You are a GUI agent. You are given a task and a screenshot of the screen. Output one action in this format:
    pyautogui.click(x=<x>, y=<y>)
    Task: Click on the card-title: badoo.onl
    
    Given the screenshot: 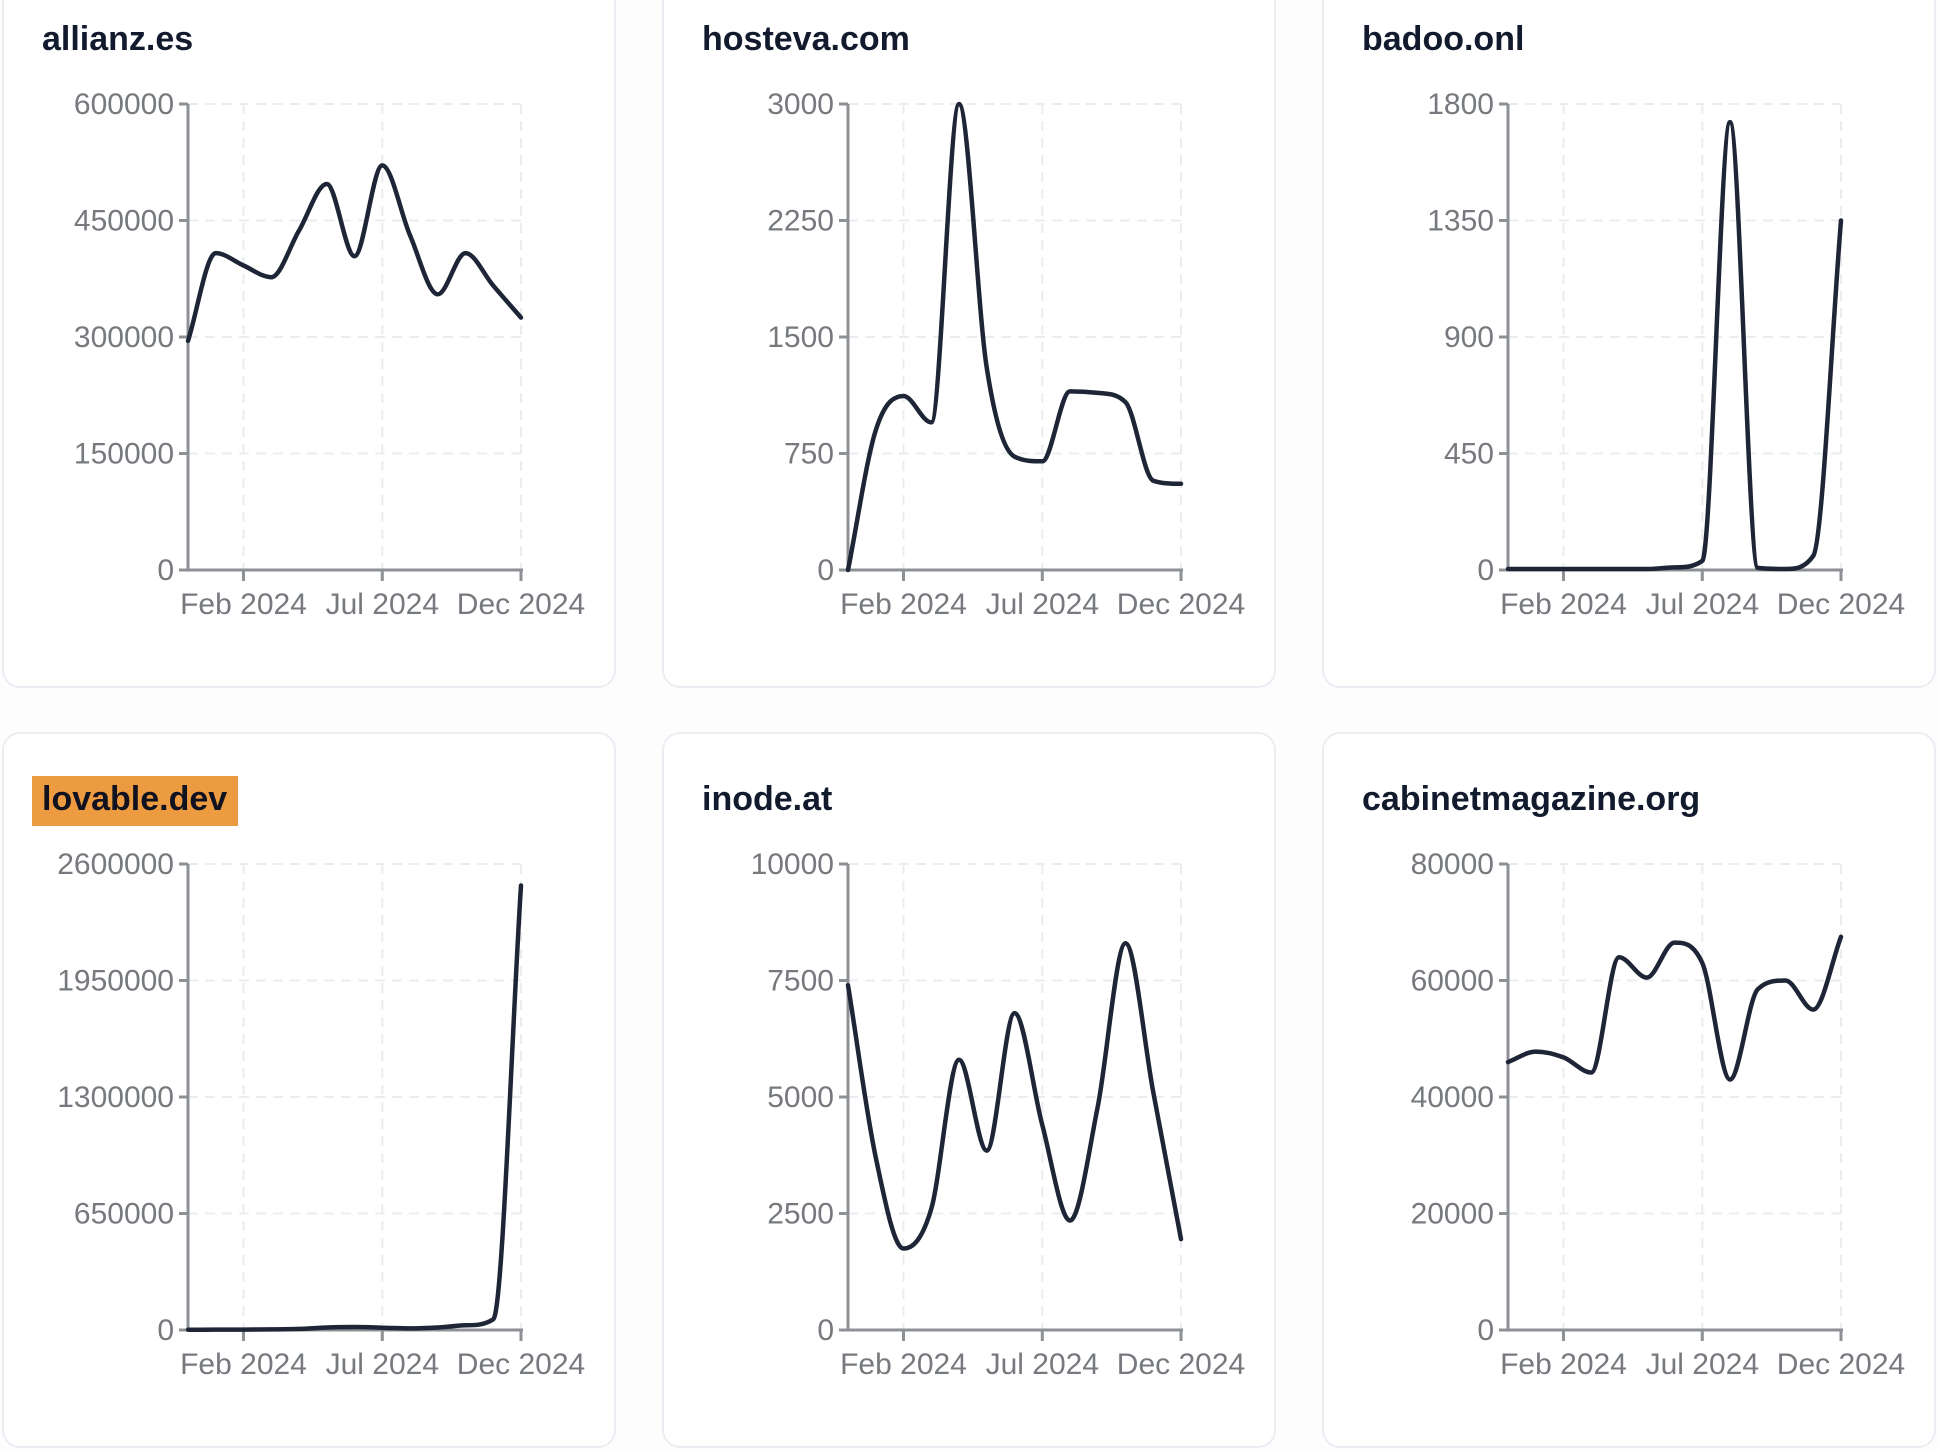 What is the action you would take?
    pyautogui.click(x=1443, y=39)
    